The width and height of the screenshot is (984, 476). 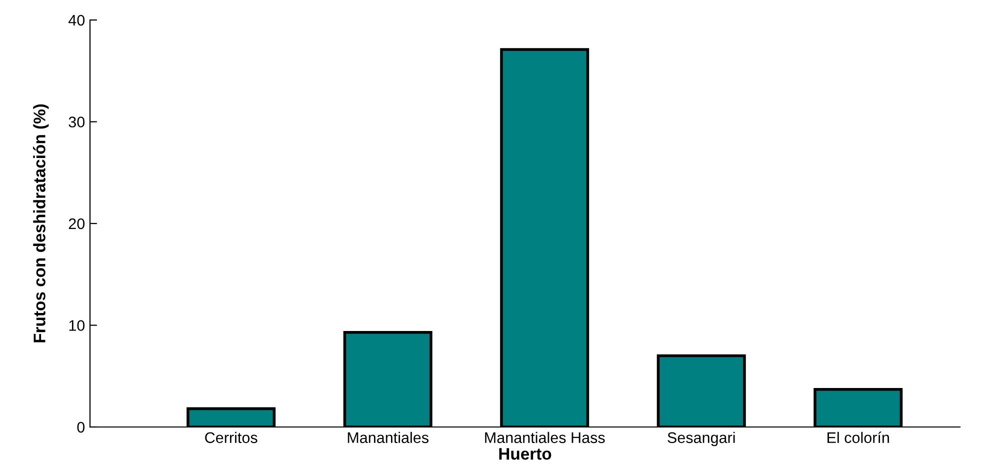 What do you see at coordinates (77, 325) in the screenshot?
I see `y-tick-label: 10` at bounding box center [77, 325].